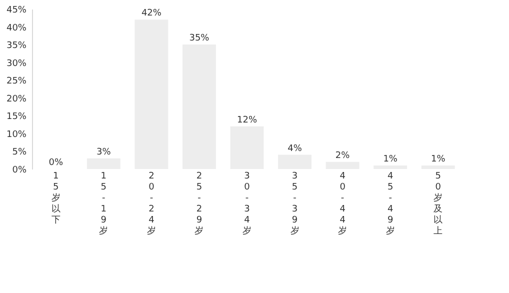 This screenshot has width=509, height=293. Describe the element at coordinates (16, 46) in the screenshot. I see `y-tick-label: 35%` at that location.